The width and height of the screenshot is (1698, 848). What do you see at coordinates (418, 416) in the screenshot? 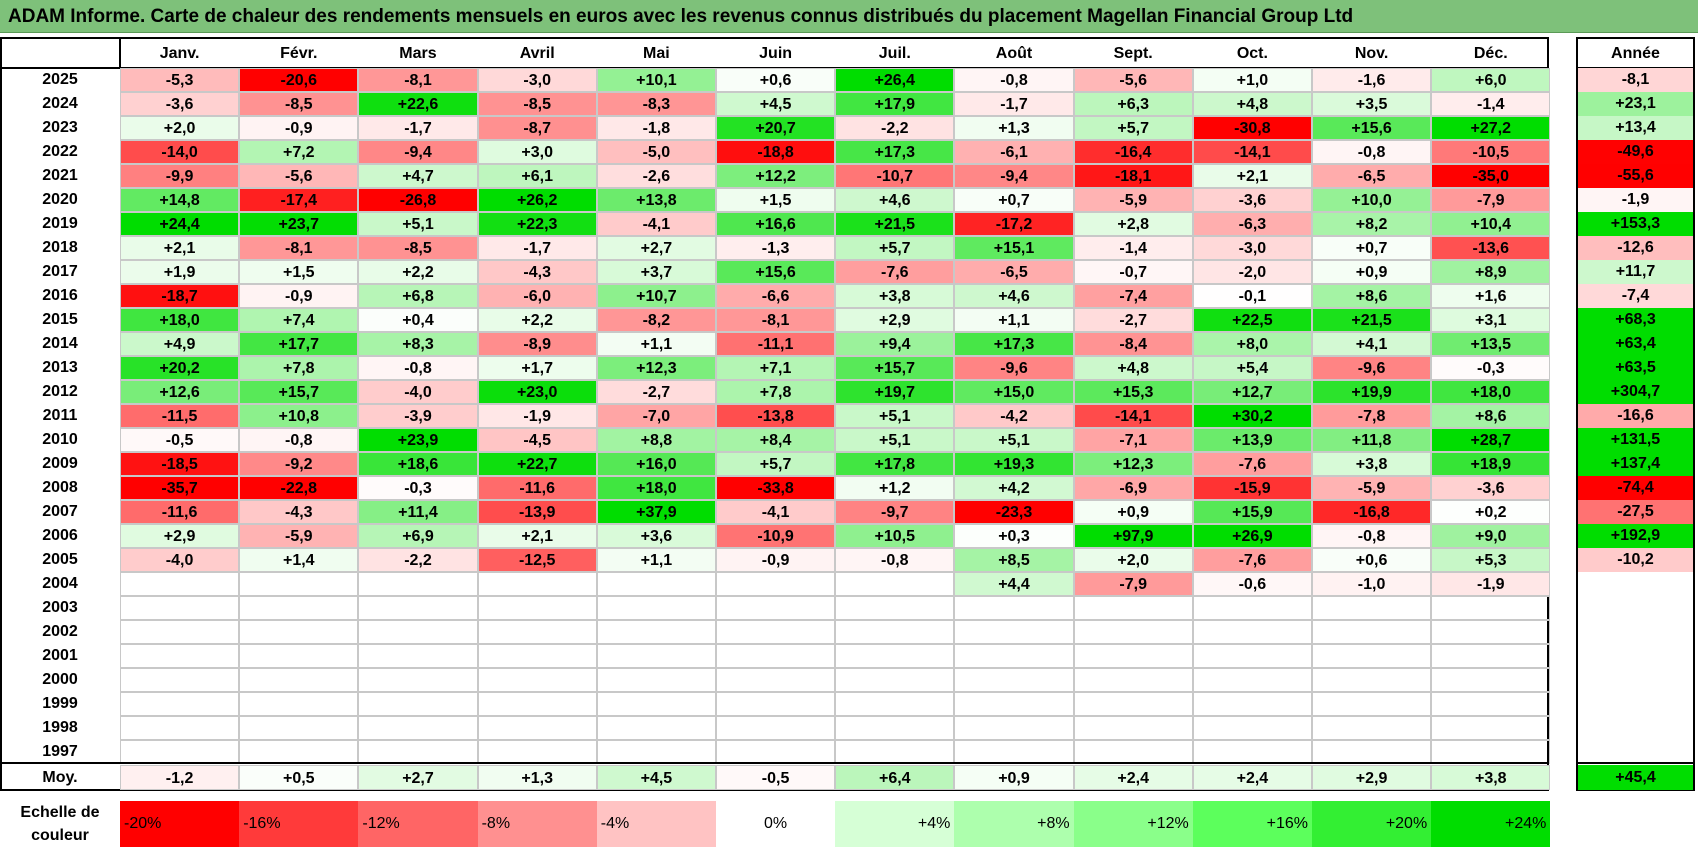
I see `heatmap-cell: -3,9` at bounding box center [418, 416].